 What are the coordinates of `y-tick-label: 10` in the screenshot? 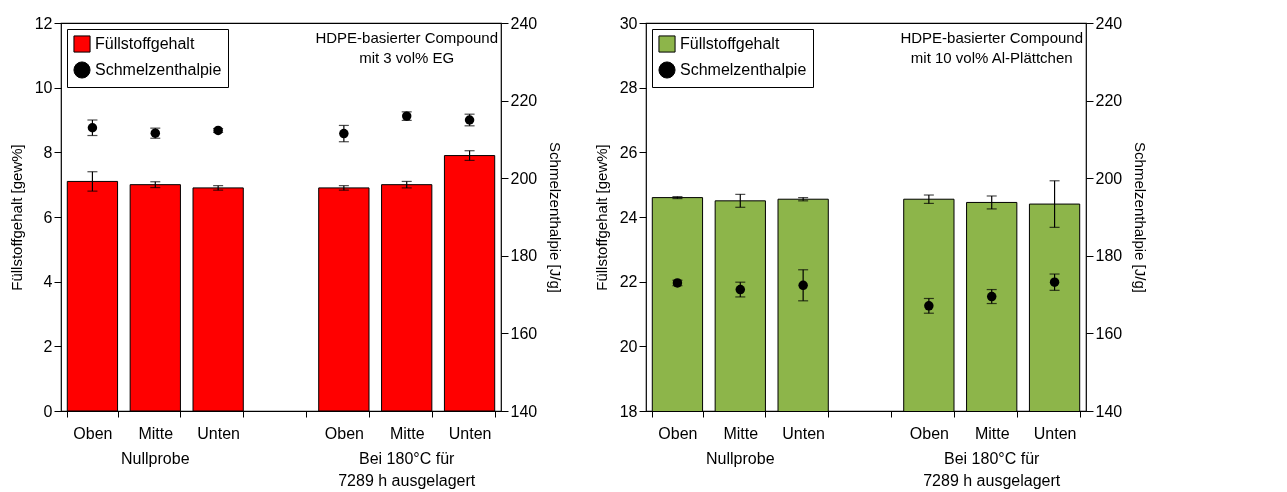 It's located at (43, 88).